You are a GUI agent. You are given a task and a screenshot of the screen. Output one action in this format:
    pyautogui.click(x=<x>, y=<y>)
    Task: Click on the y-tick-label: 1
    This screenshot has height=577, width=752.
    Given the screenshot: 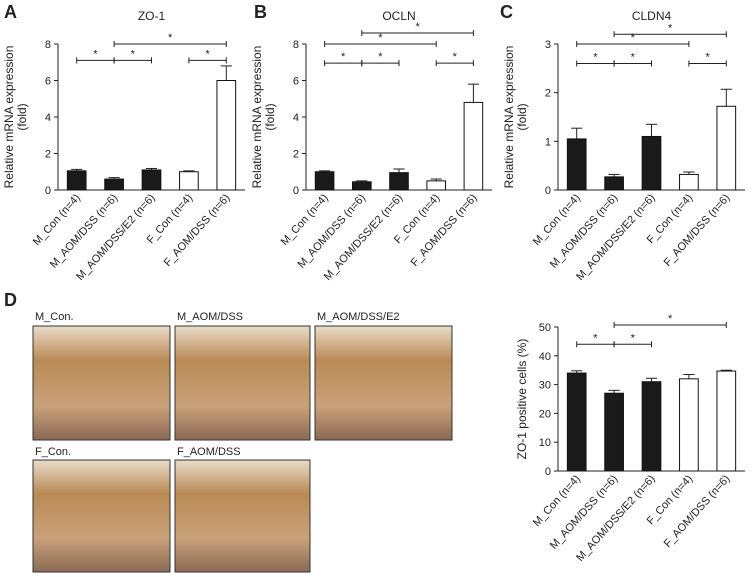 What is the action you would take?
    pyautogui.click(x=548, y=142)
    